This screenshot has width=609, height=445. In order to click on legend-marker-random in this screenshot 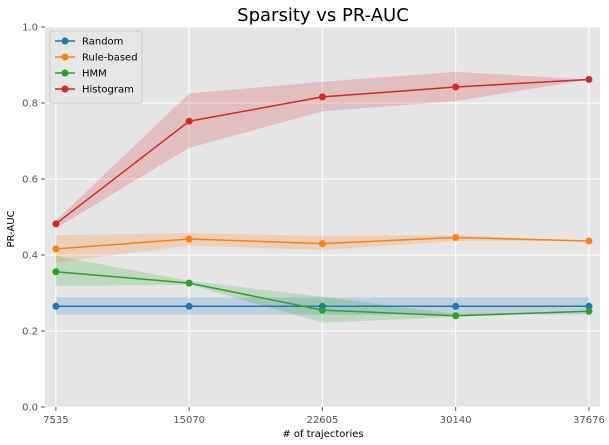, I will do `click(65, 41)`.